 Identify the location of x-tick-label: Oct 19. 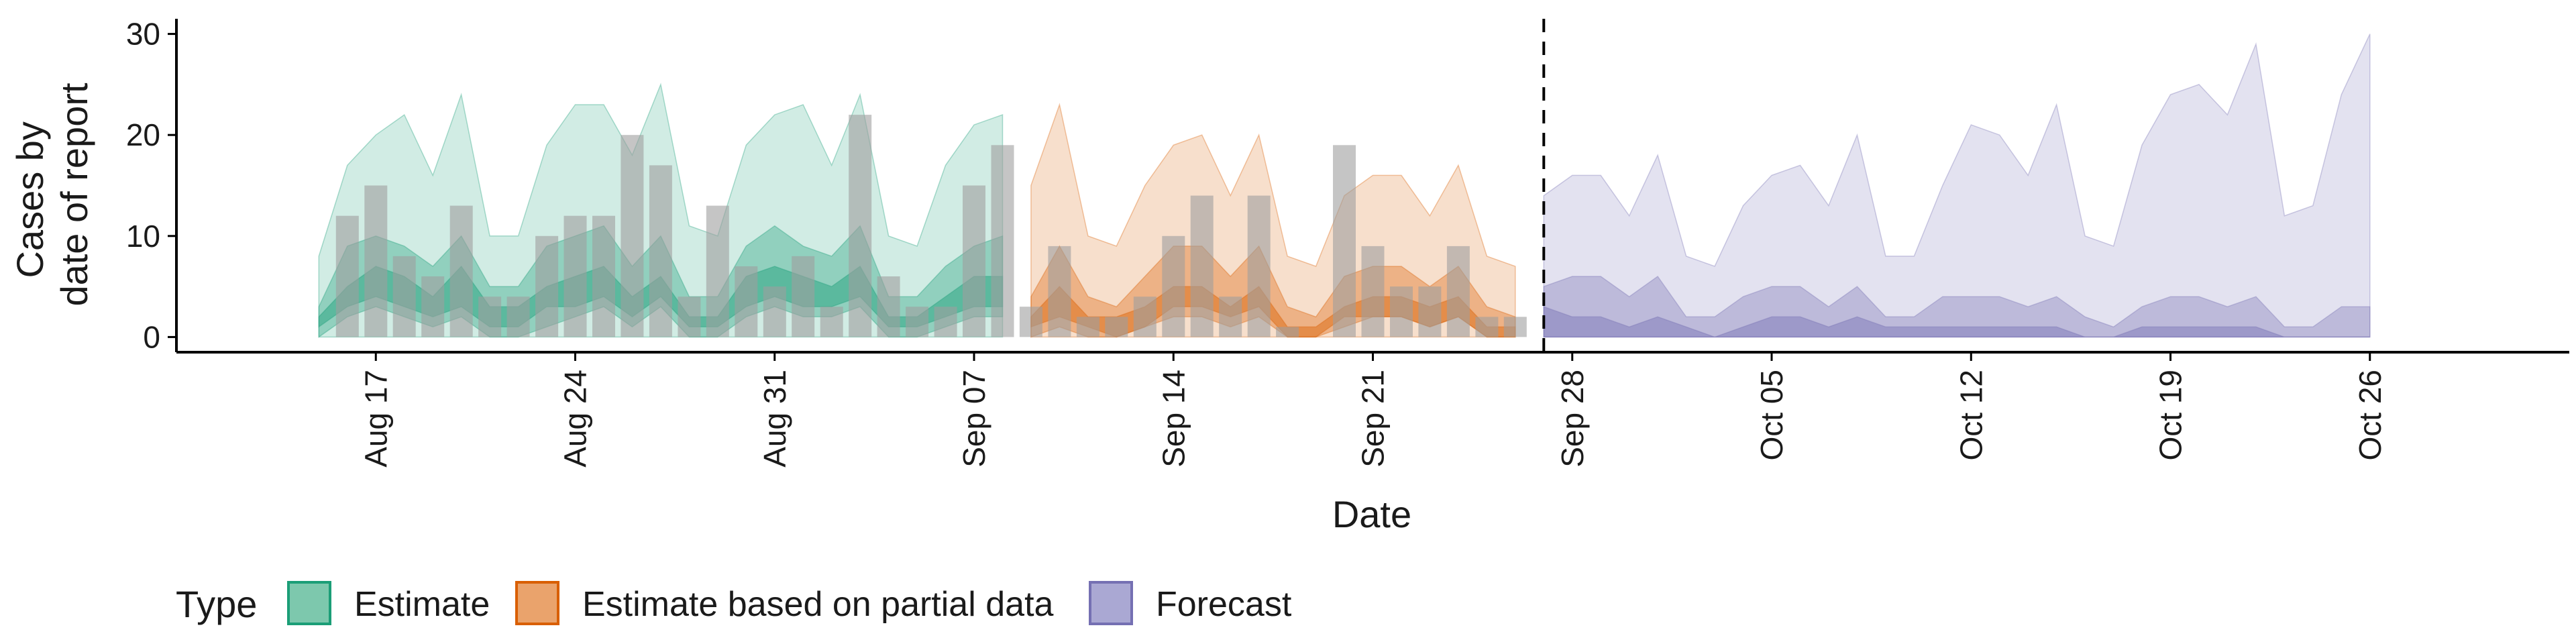
(2170, 415).